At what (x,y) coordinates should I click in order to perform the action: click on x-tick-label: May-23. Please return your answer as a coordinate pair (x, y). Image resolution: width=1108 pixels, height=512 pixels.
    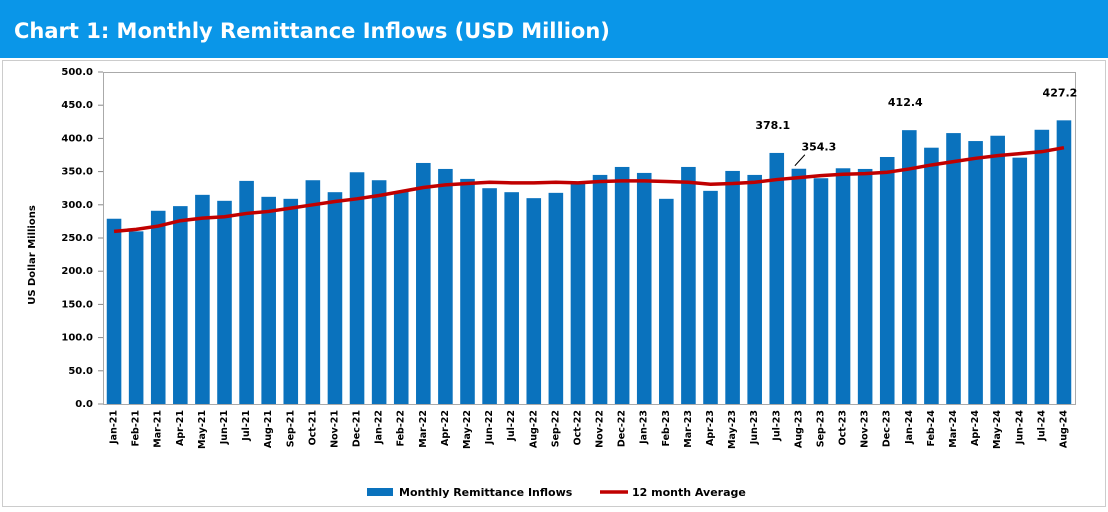
    Looking at the image, I should click on (732, 429).